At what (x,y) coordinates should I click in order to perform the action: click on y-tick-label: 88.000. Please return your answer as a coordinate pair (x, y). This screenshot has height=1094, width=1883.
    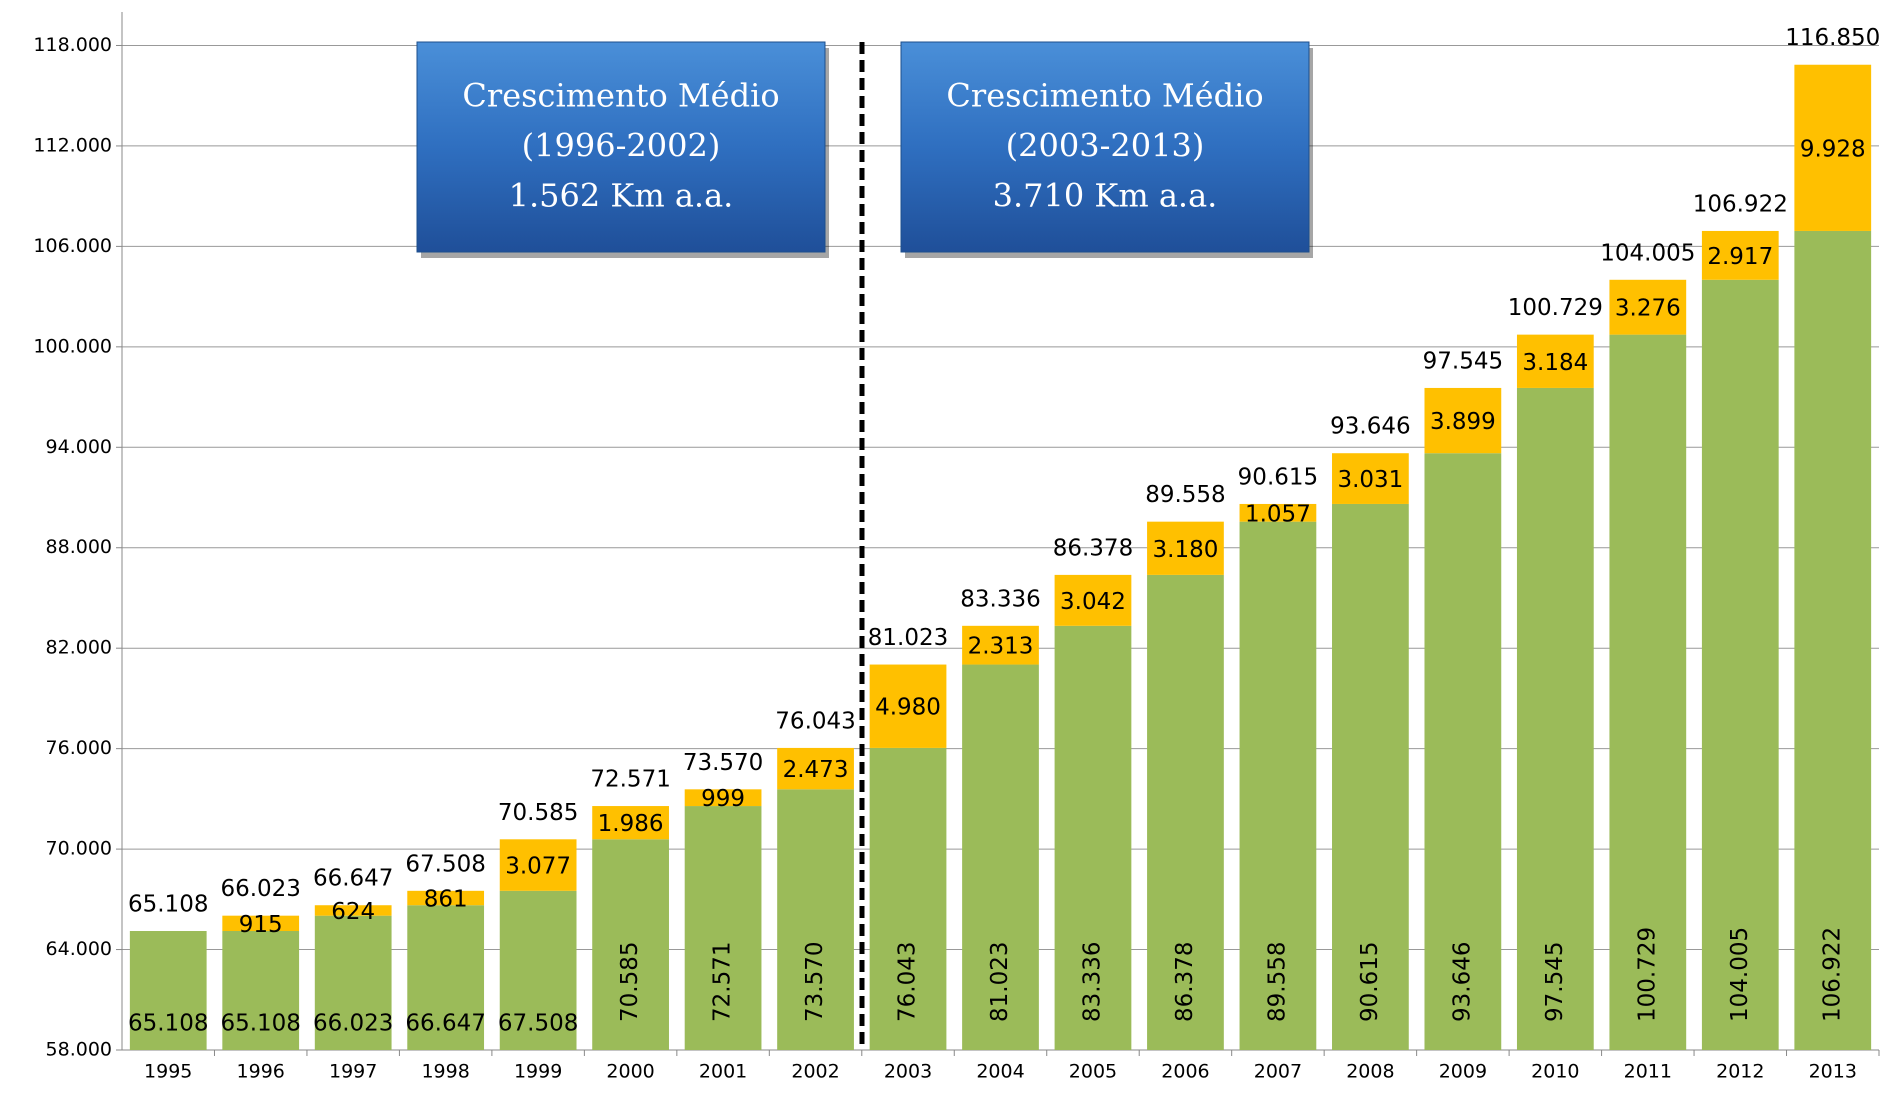
    Looking at the image, I should click on (79, 547).